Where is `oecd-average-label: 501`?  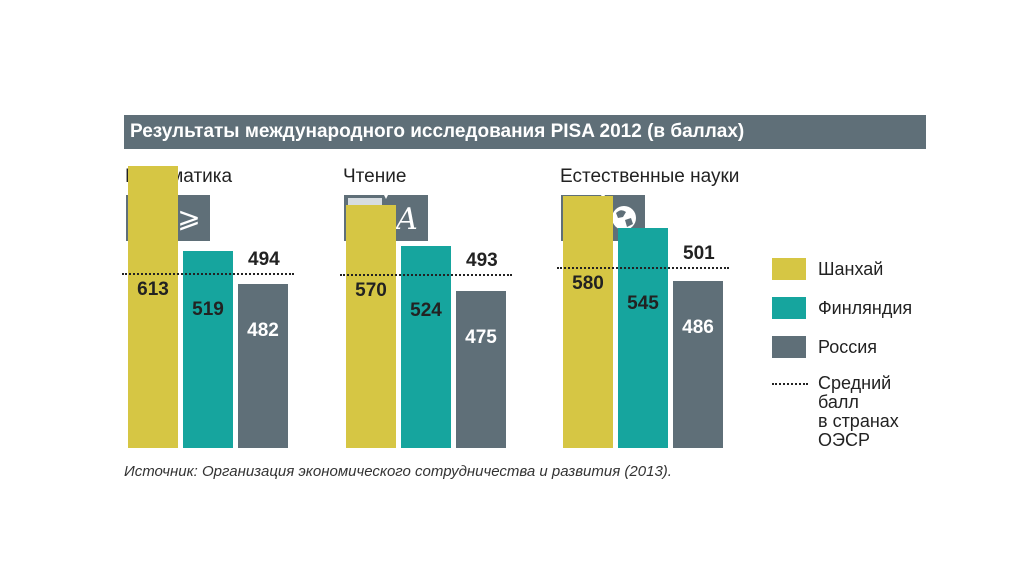
oecd-average-label: 501 is located at coordinates (699, 254).